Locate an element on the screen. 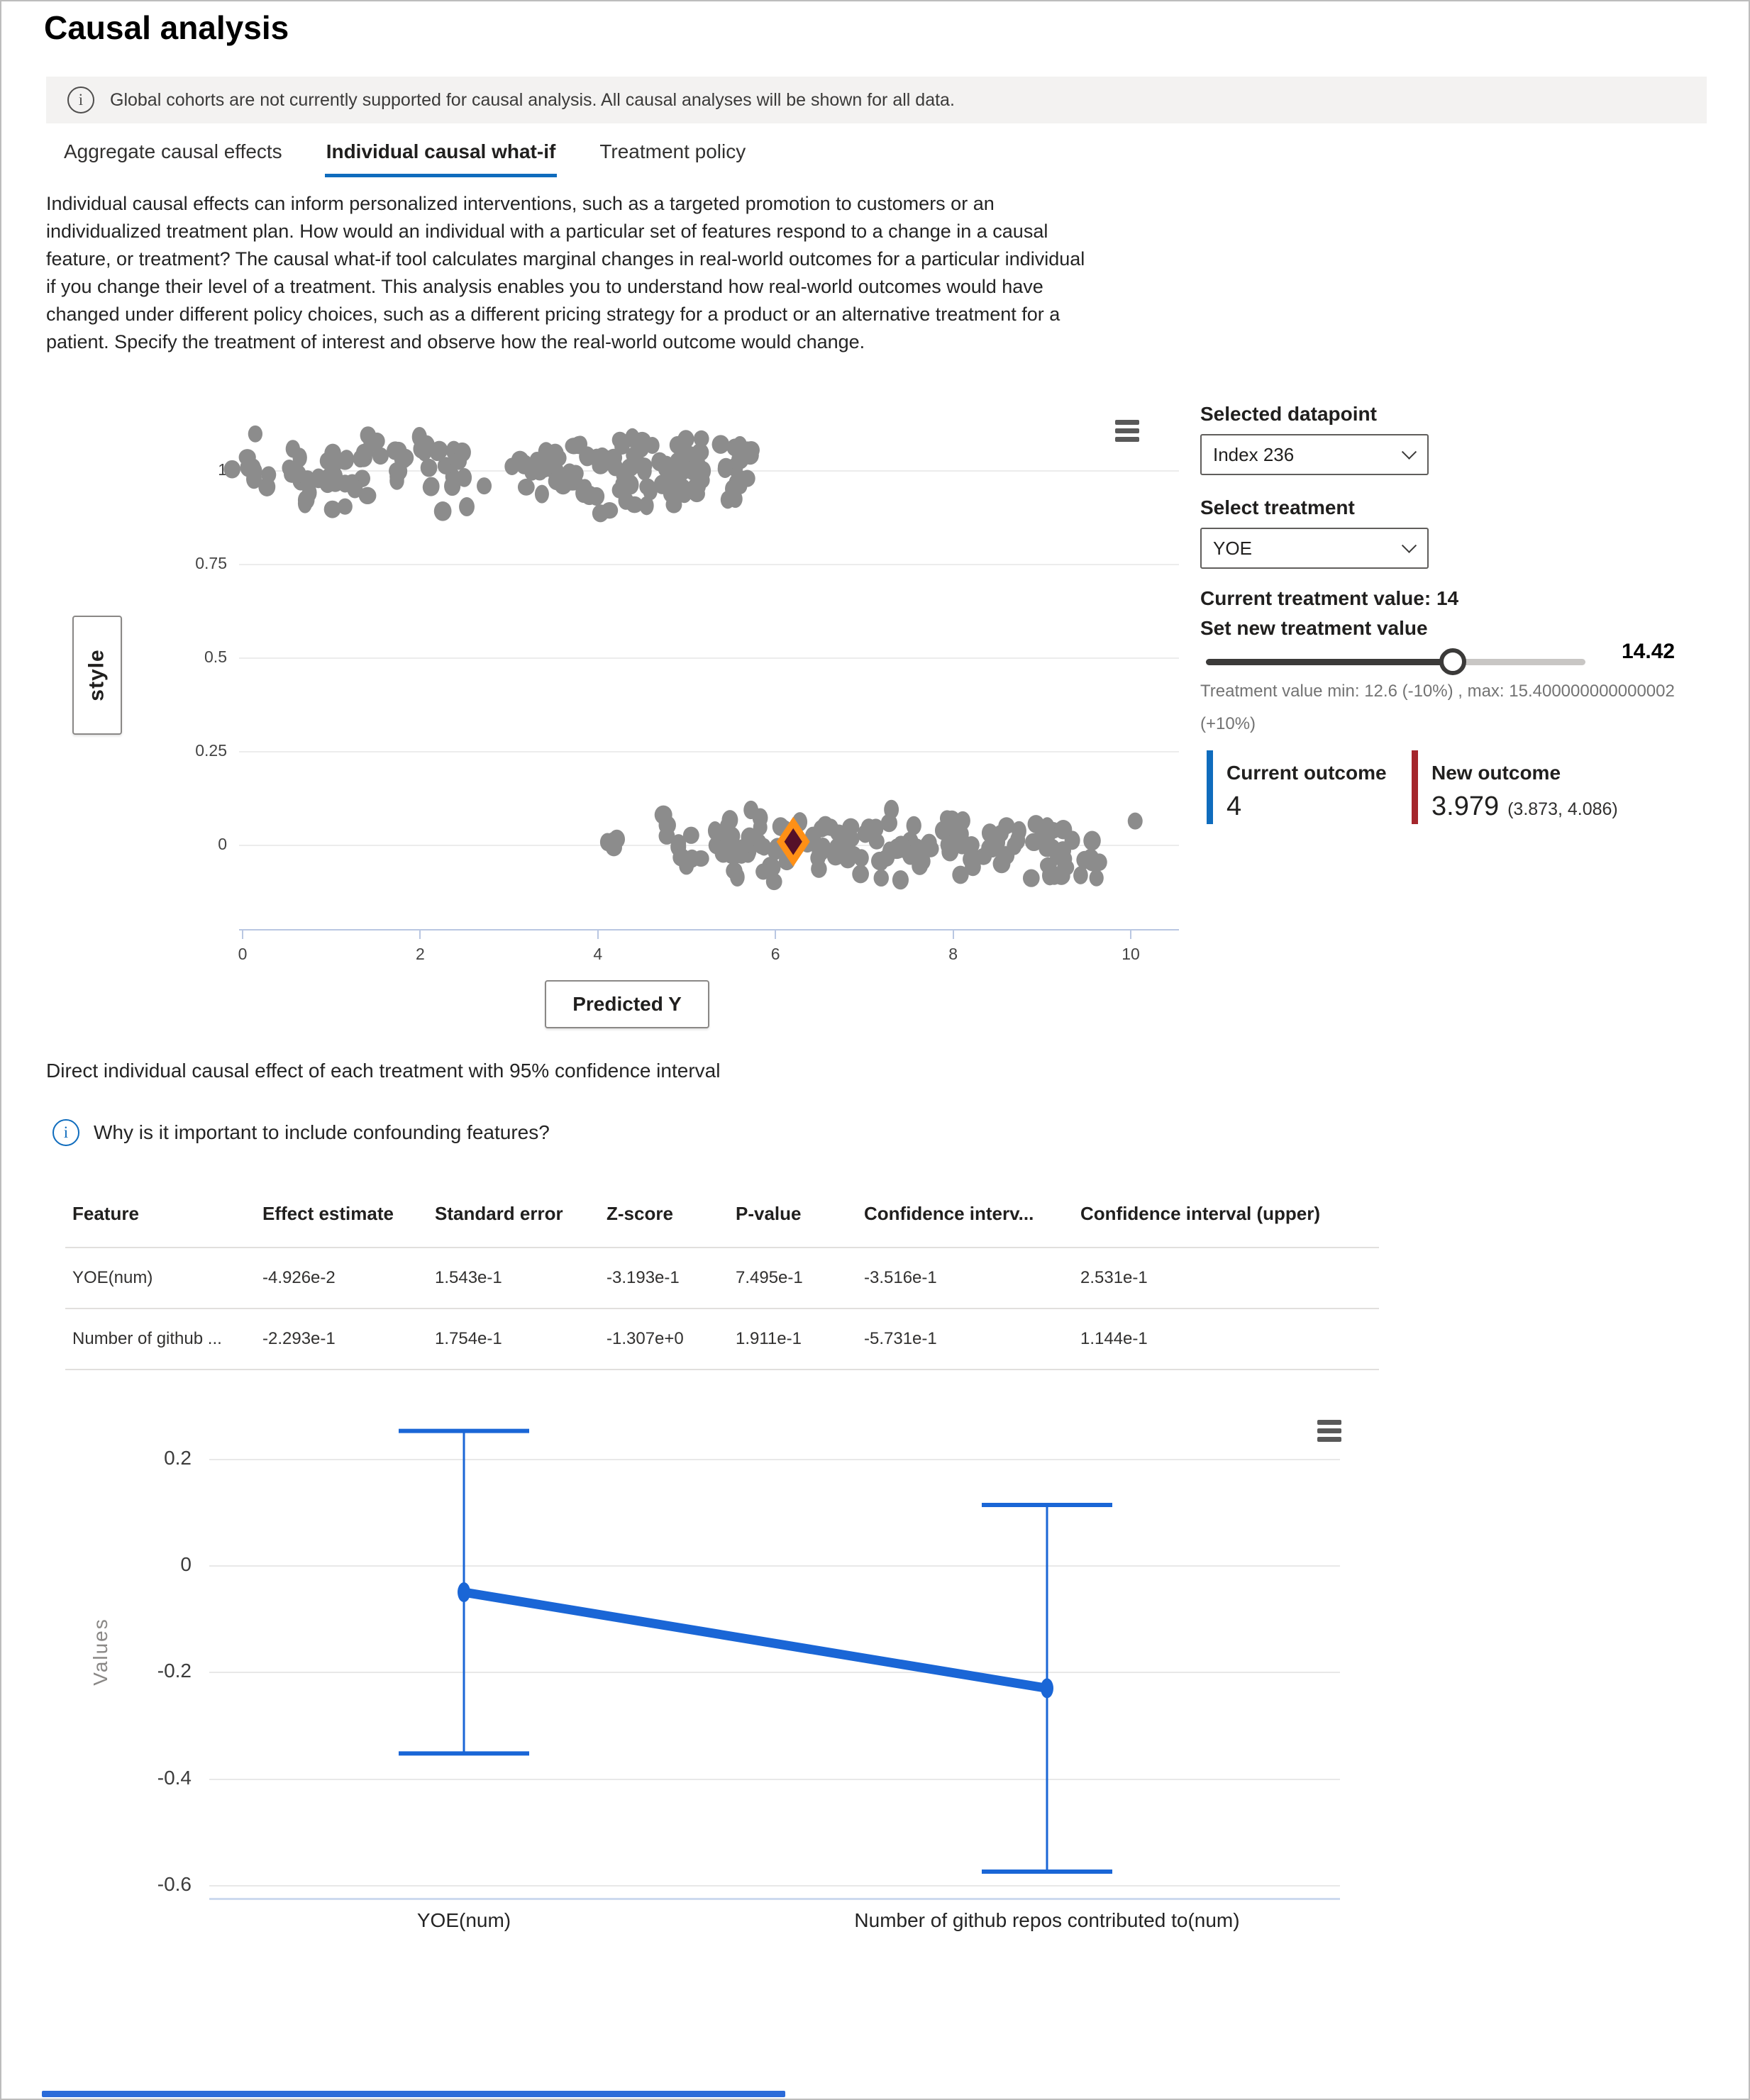 This screenshot has height=2100, width=1750. tab-treatment-policy: Treatment policy is located at coordinates (672, 151).